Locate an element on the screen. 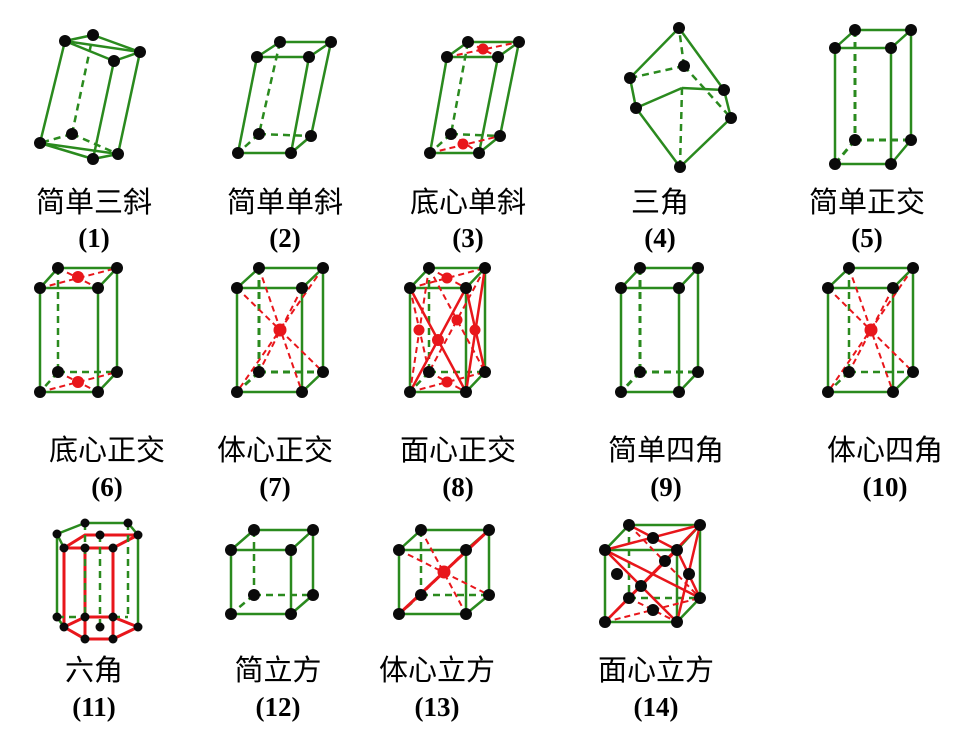 The width and height of the screenshot is (970, 738). lattice-9-number: (9) is located at coordinates (665, 487).